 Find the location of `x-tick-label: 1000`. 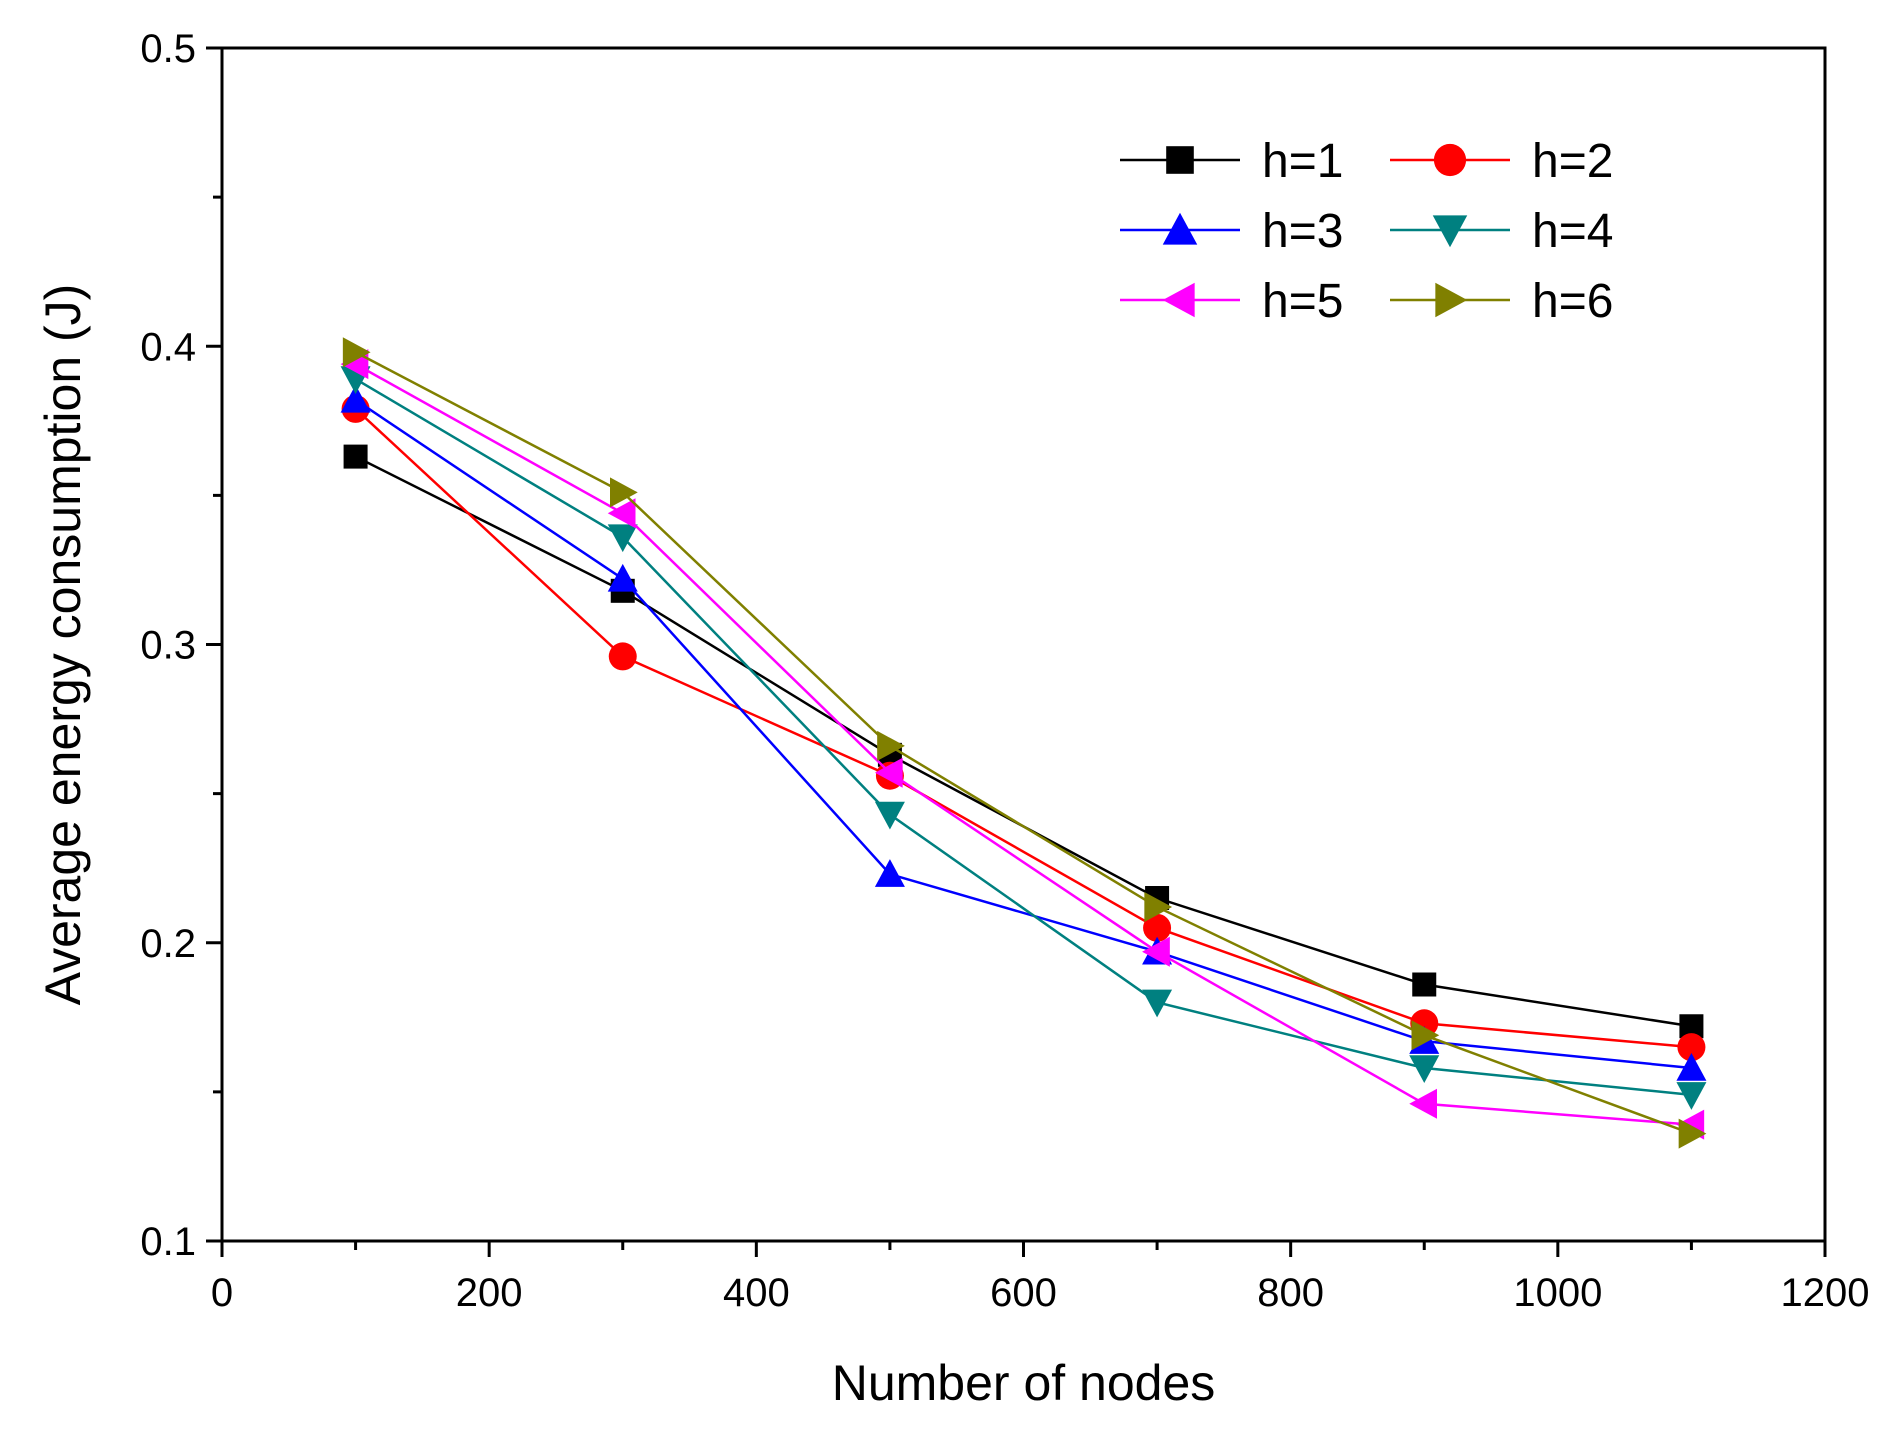

x-tick-label: 1000 is located at coordinates (1557, 1293).